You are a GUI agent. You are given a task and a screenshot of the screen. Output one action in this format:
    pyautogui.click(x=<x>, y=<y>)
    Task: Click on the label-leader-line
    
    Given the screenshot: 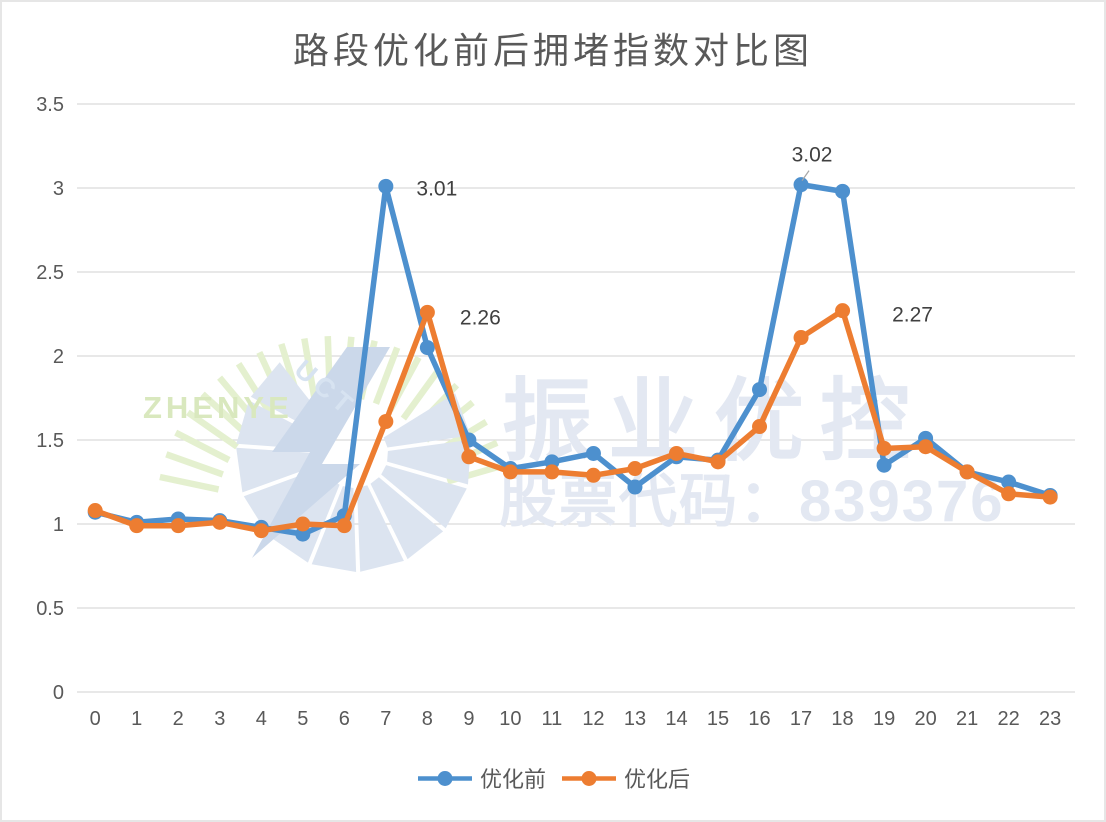 What is the action you would take?
    pyautogui.click(x=805, y=175)
    